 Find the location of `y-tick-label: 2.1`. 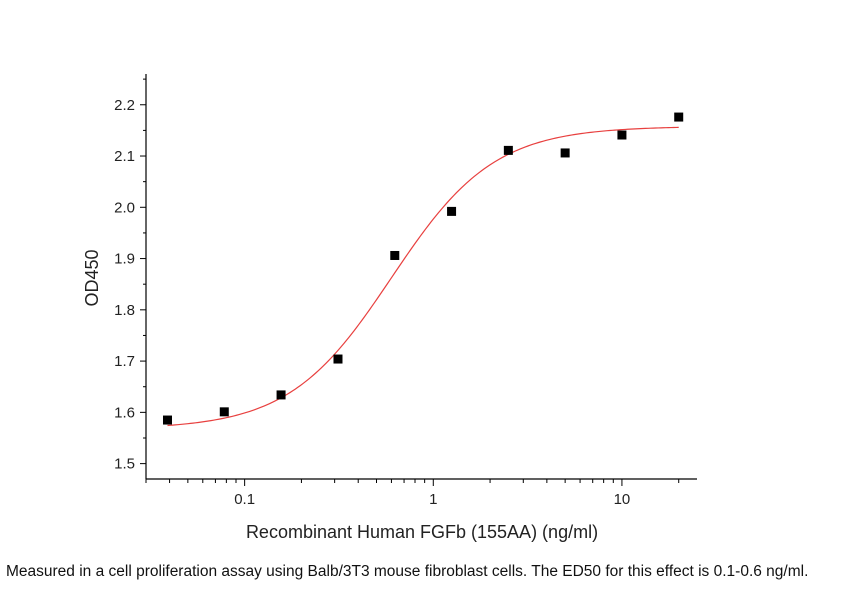

y-tick-label: 2.1 is located at coordinates (124, 156).